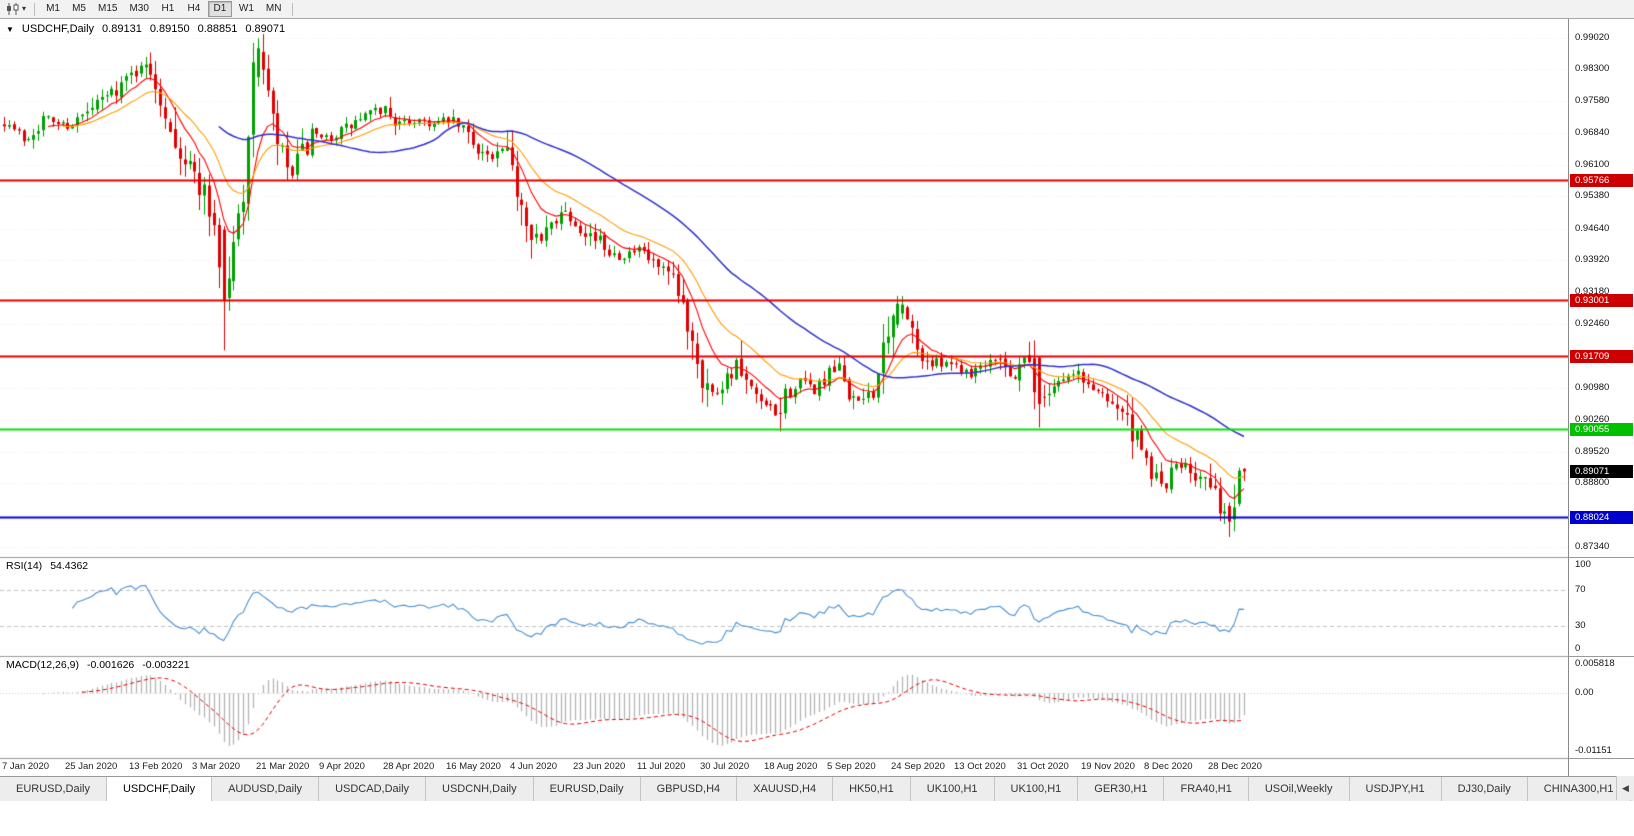 Image resolution: width=1634 pixels, height=836 pixels. What do you see at coordinates (1592, 132) in the screenshot?
I see `price-axis-label: 0.96840` at bounding box center [1592, 132].